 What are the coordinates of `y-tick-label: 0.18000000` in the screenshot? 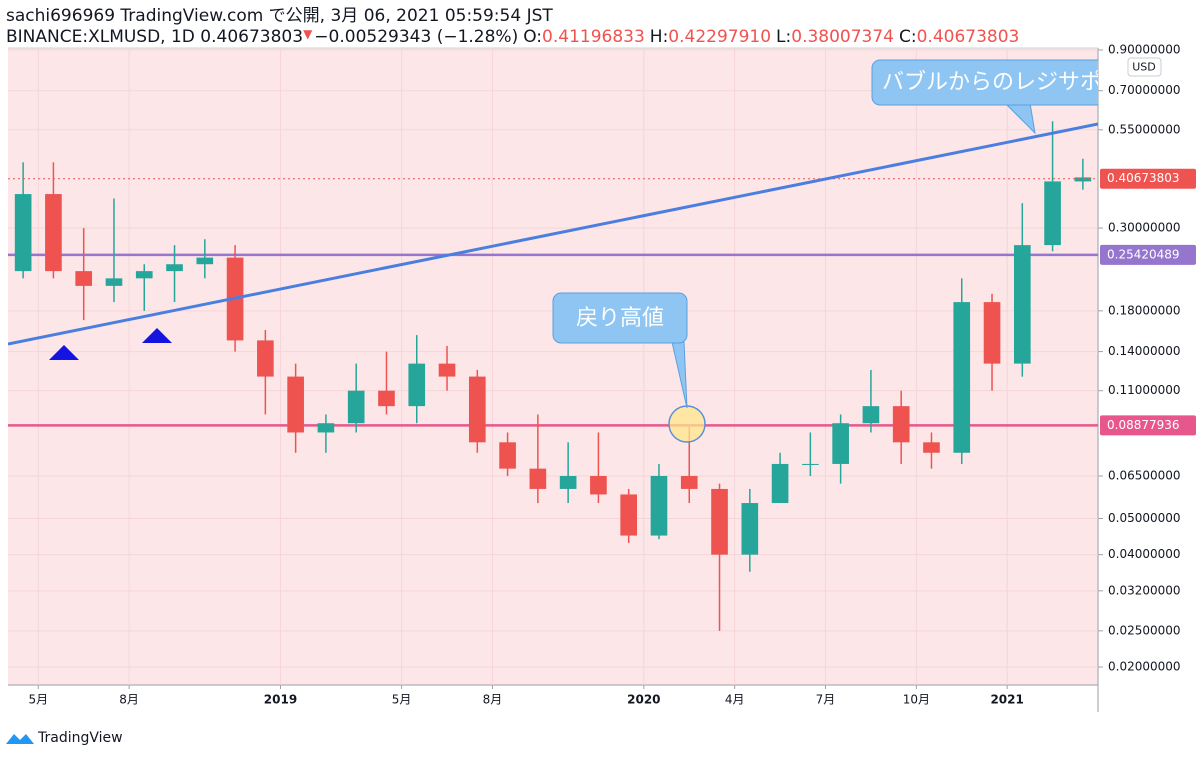 It's located at (1144, 310).